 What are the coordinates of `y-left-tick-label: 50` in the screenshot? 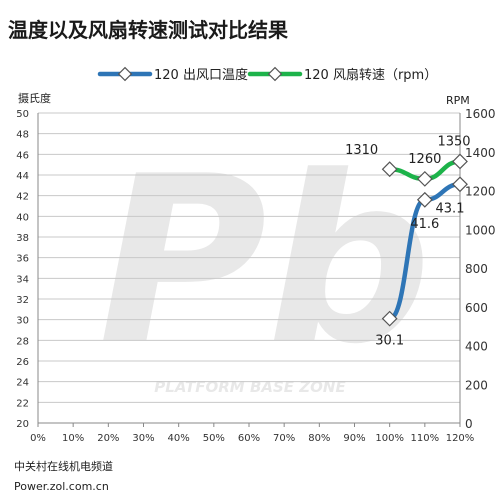 It's located at (22, 114).